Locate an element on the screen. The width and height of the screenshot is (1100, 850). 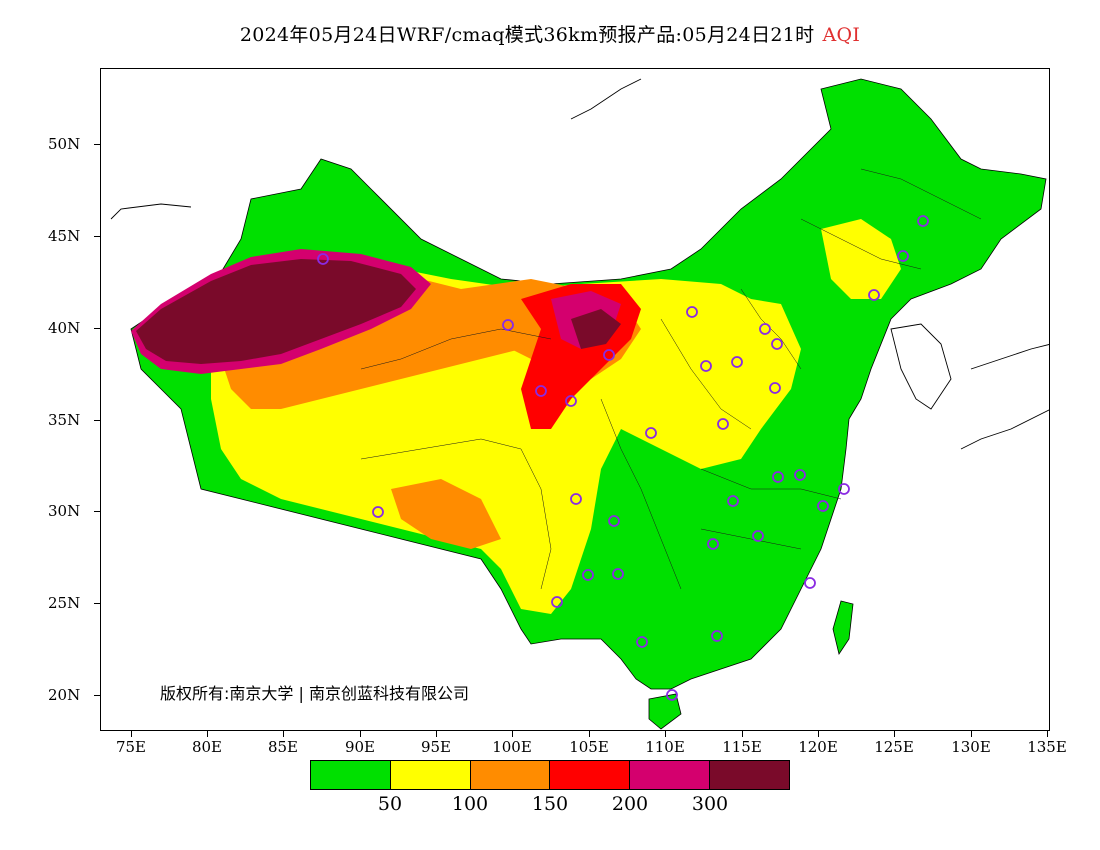
x-tick-label: 110E is located at coordinates (665, 747).